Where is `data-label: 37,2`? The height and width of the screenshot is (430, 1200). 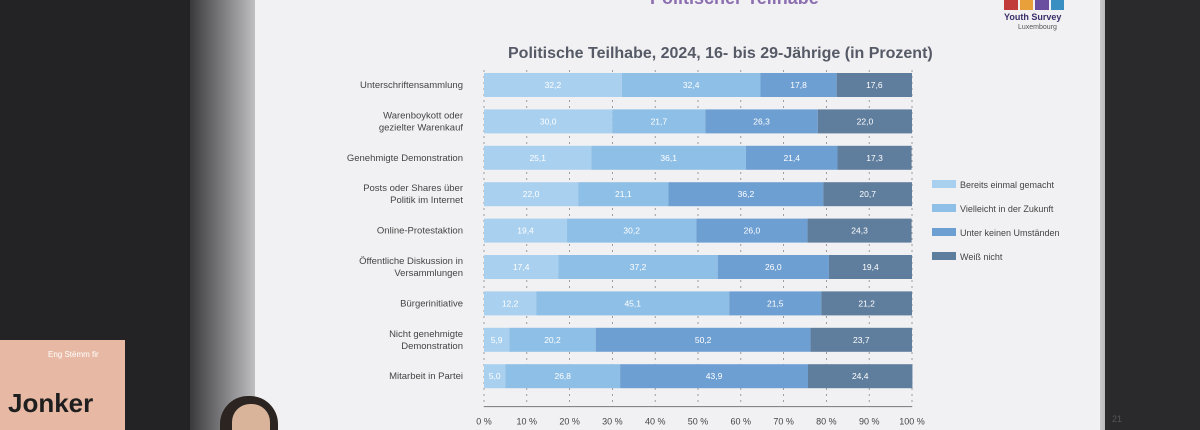
data-label: 37,2 is located at coordinates (638, 267).